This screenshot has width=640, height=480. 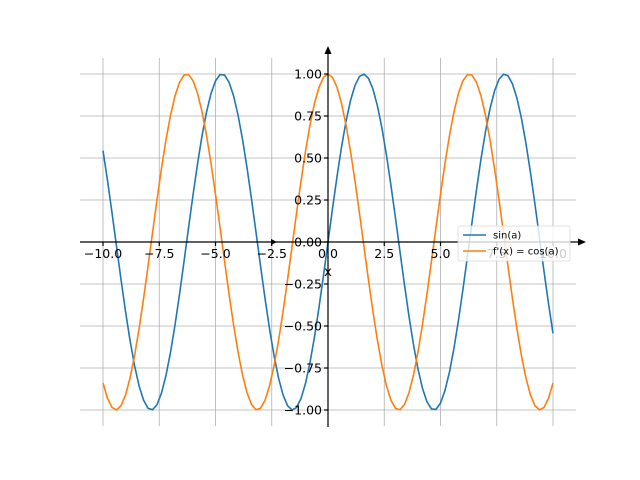 What do you see at coordinates (303, 326) in the screenshot?
I see `y-tick-label-2: −0.50` at bounding box center [303, 326].